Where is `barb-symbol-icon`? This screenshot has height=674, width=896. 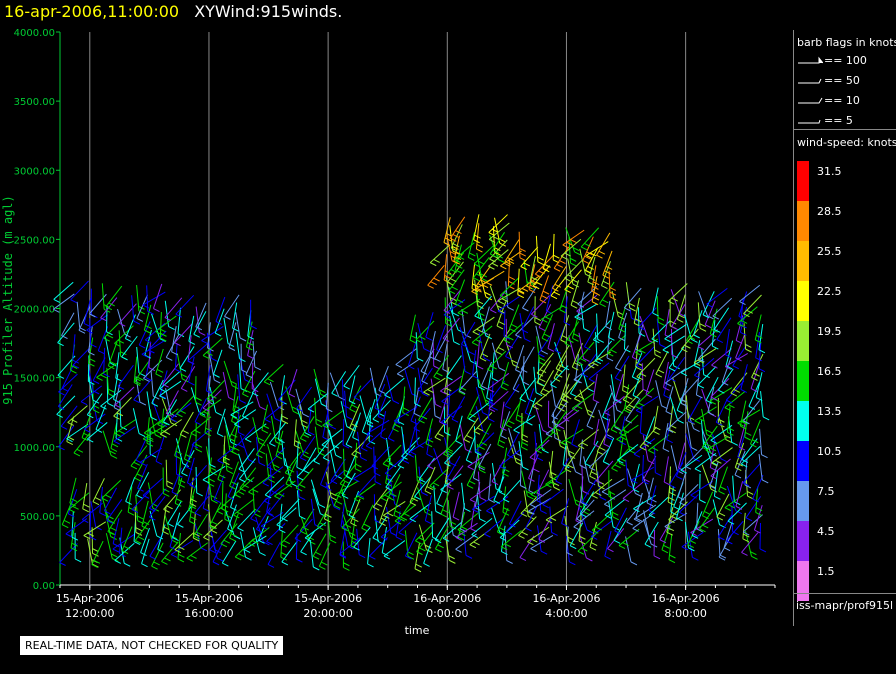 barb-symbol-icon is located at coordinates (809, 121).